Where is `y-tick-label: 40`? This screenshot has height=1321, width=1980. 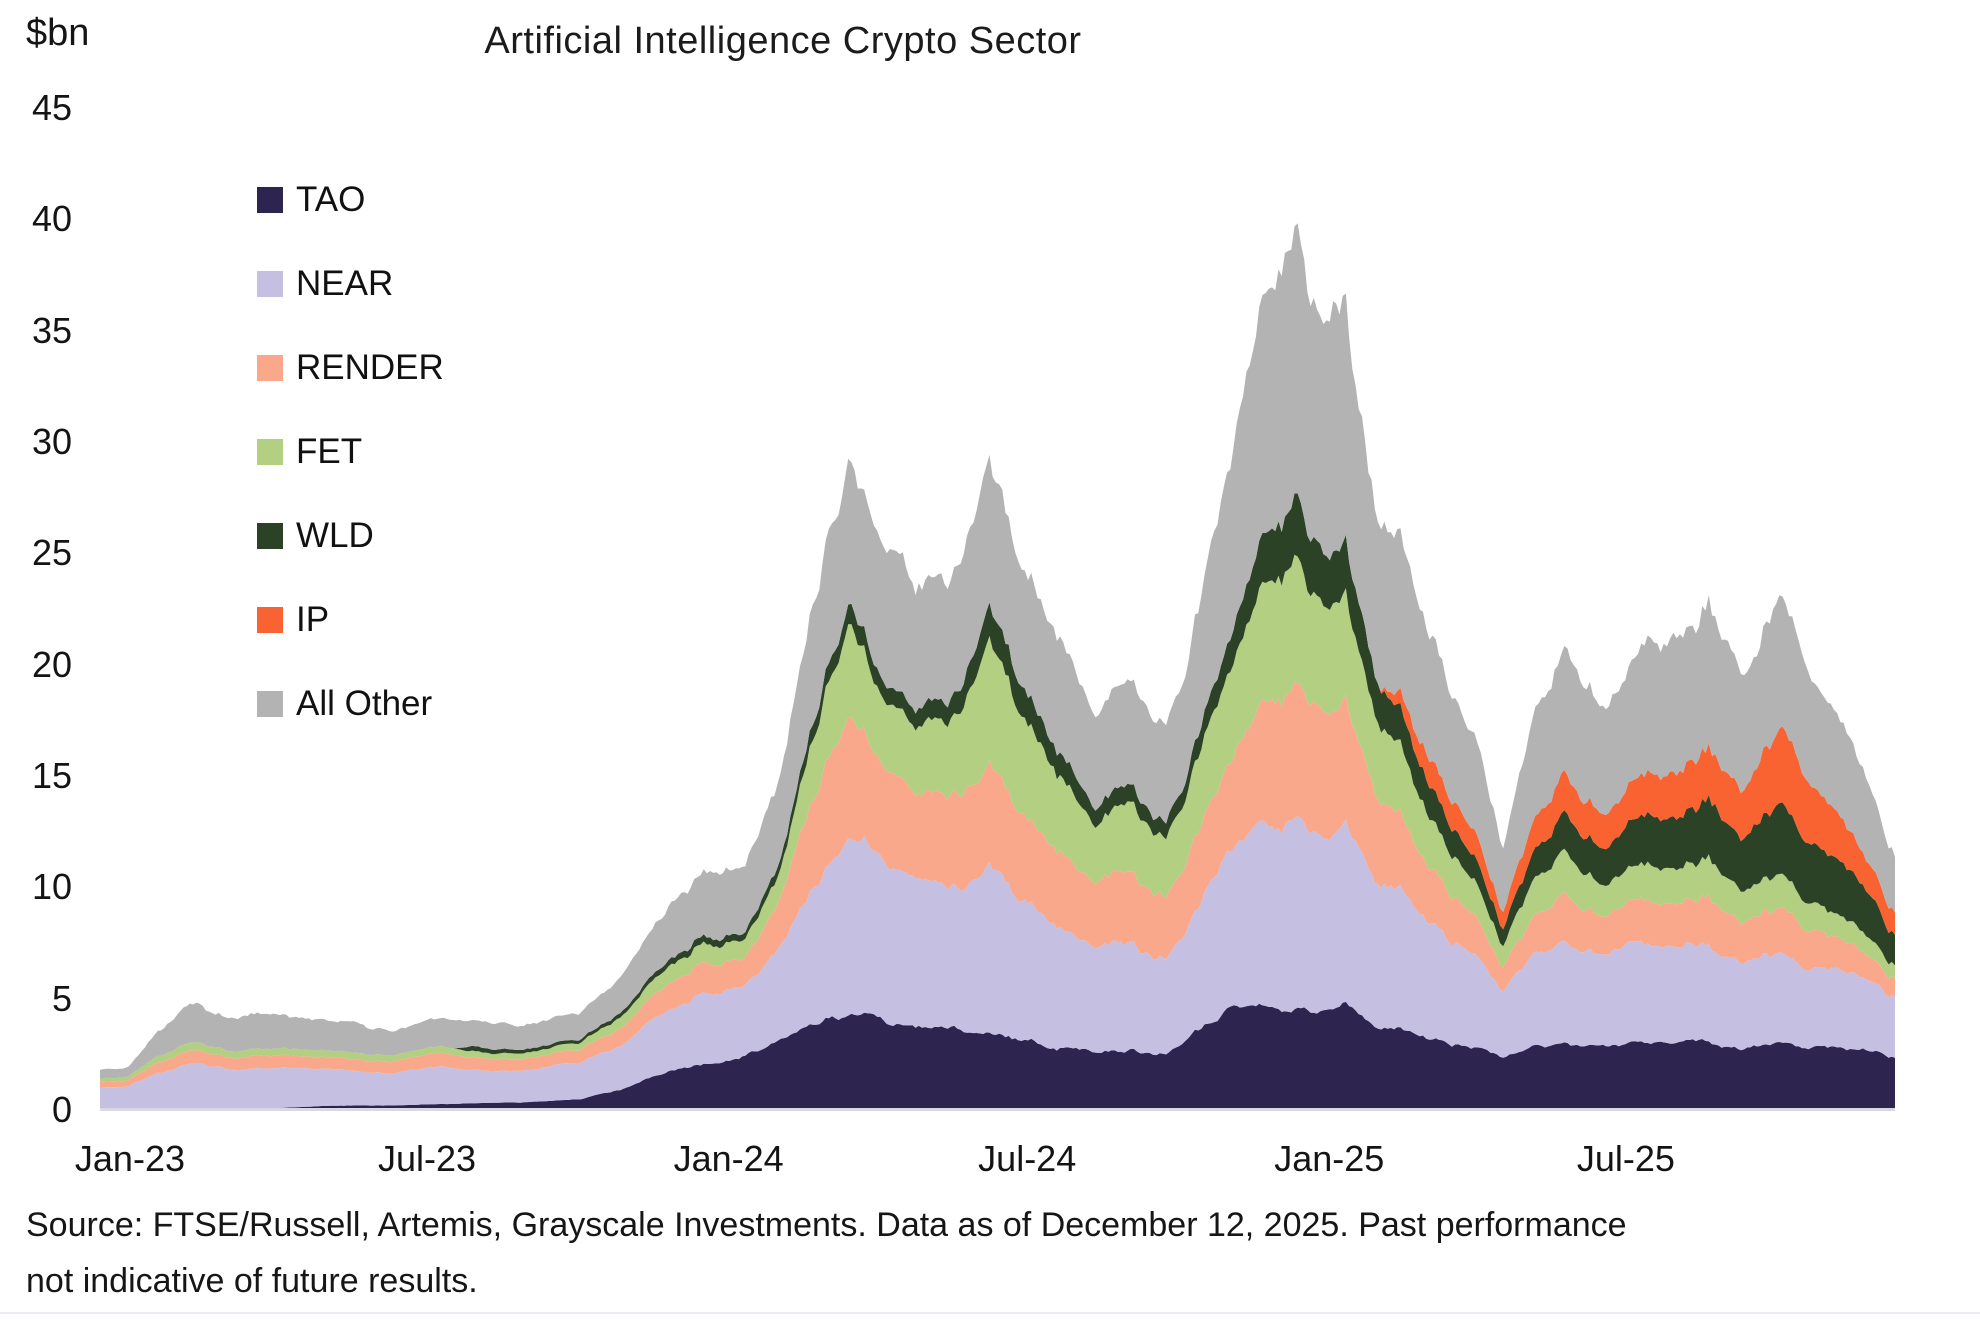 y-tick-label: 40 is located at coordinates (51, 219).